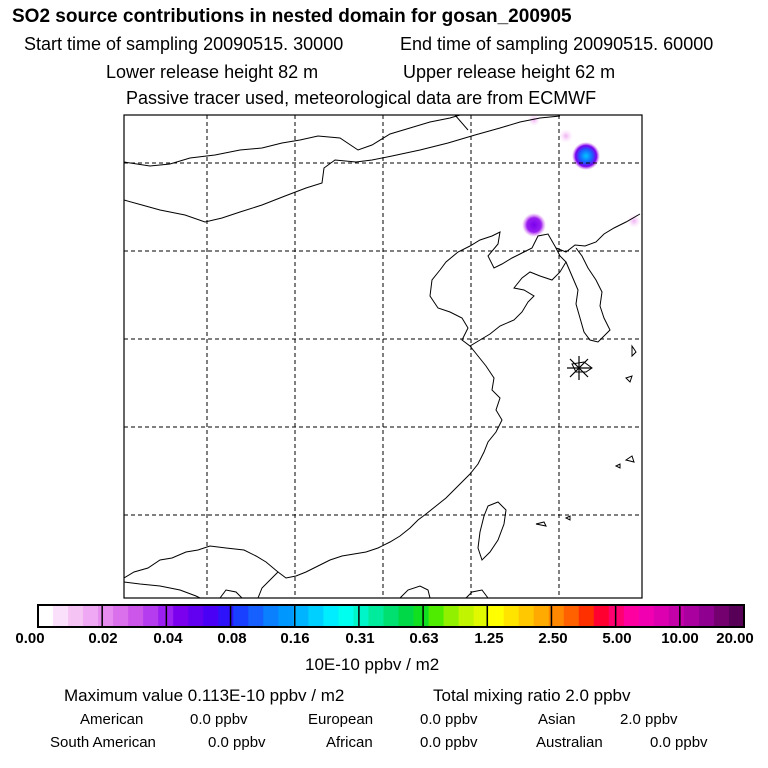 The height and width of the screenshot is (768, 768). What do you see at coordinates (735, 638) in the screenshot?
I see `colorbar-label: 20.00` at bounding box center [735, 638].